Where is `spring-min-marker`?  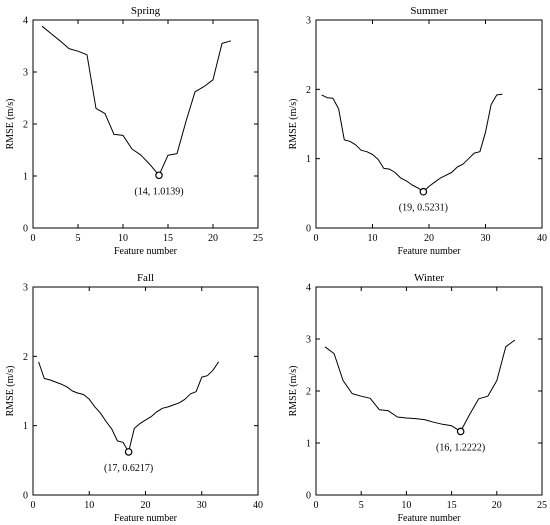 spring-min-marker is located at coordinates (159, 175).